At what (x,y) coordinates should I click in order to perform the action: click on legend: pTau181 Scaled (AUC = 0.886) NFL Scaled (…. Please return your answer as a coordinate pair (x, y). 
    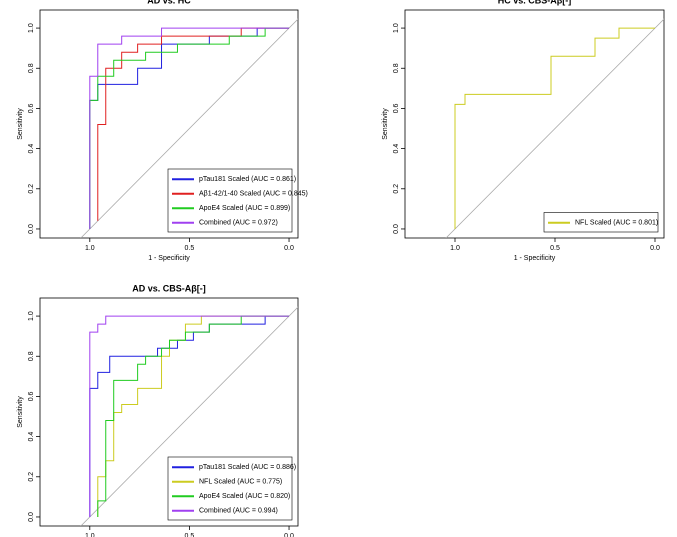
    Looking at the image, I should click on (231, 488).